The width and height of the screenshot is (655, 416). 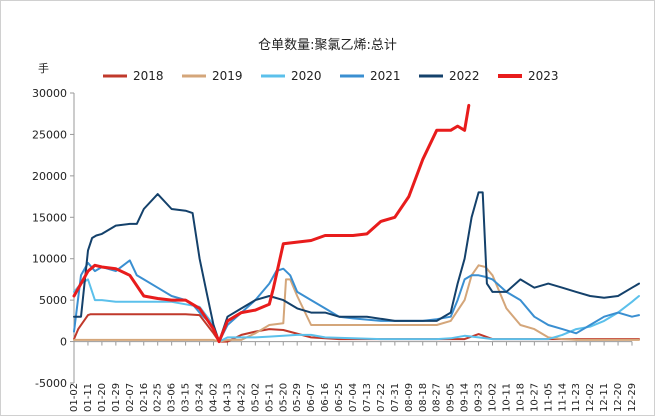 I want to click on chart-title: 仓单数量:聚氯乙烯:总计, so click(x=327, y=45).